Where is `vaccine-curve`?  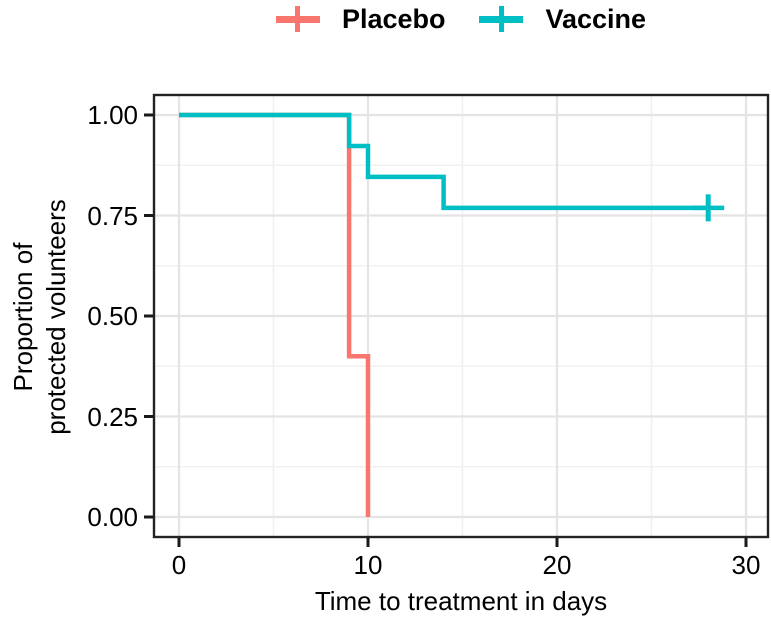
vaccine-curve is located at coordinates (444, 161).